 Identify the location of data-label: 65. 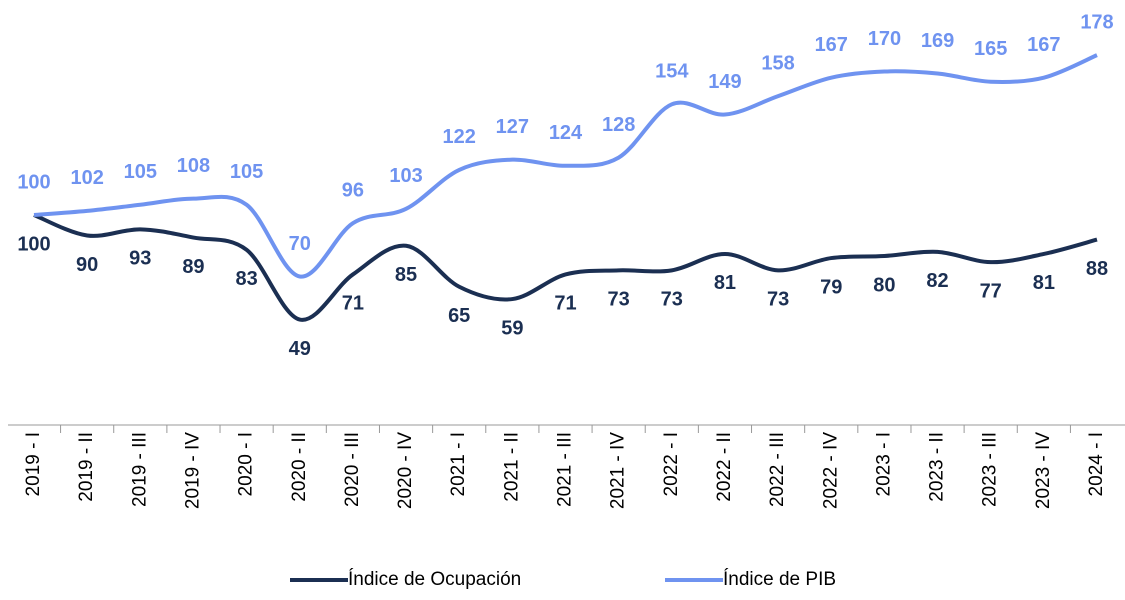
(459, 316).